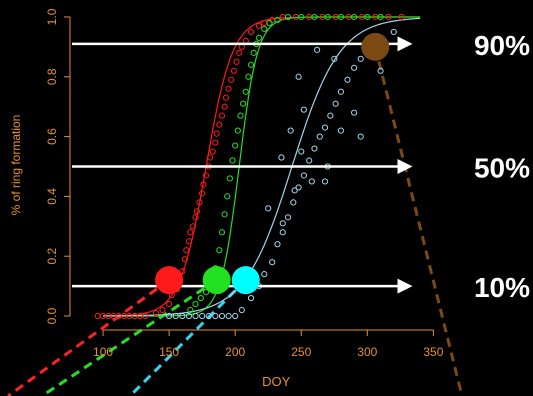  Describe the element at coordinates (433, 352) in the screenshot. I see `x-tick-label: 350` at that location.